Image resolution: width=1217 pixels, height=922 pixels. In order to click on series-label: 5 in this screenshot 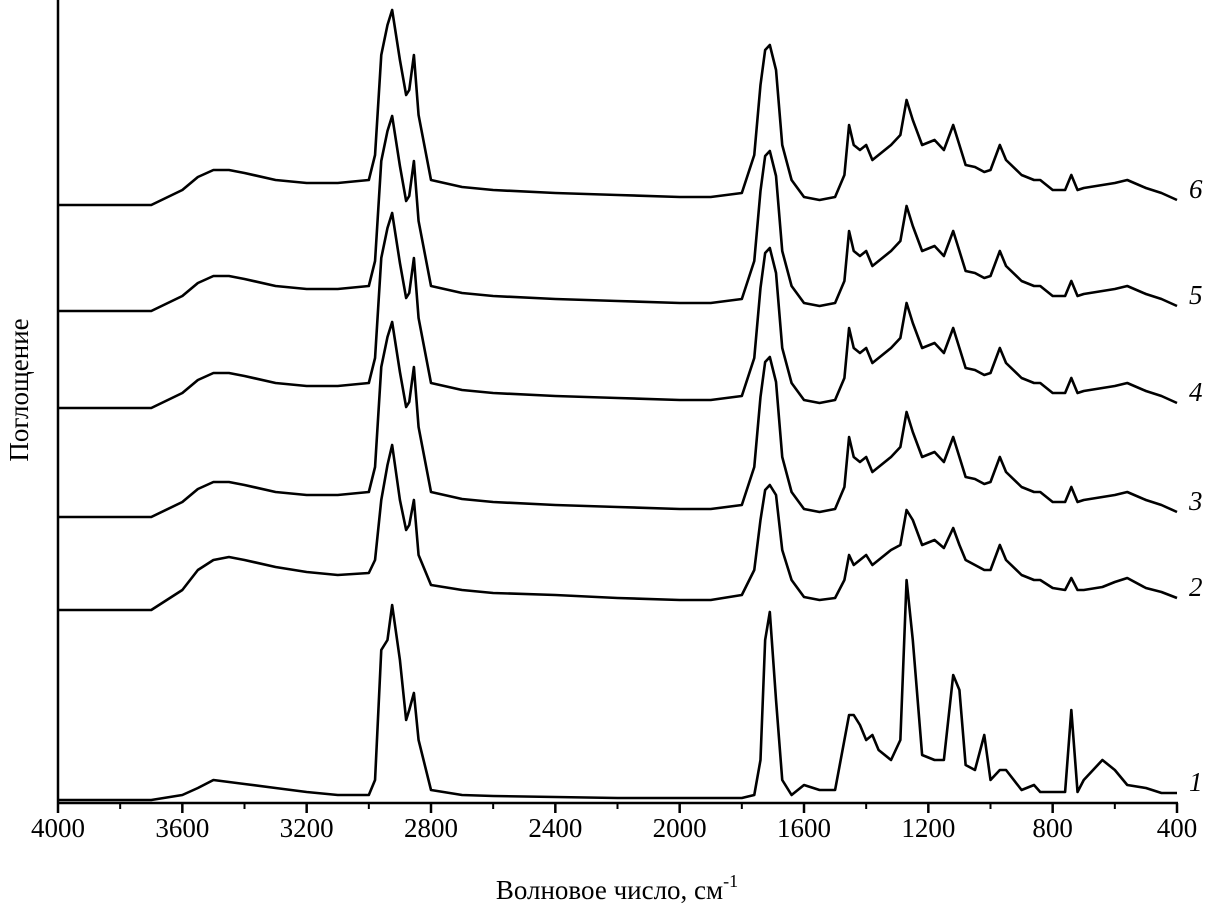, I will do `click(1196, 295)`.